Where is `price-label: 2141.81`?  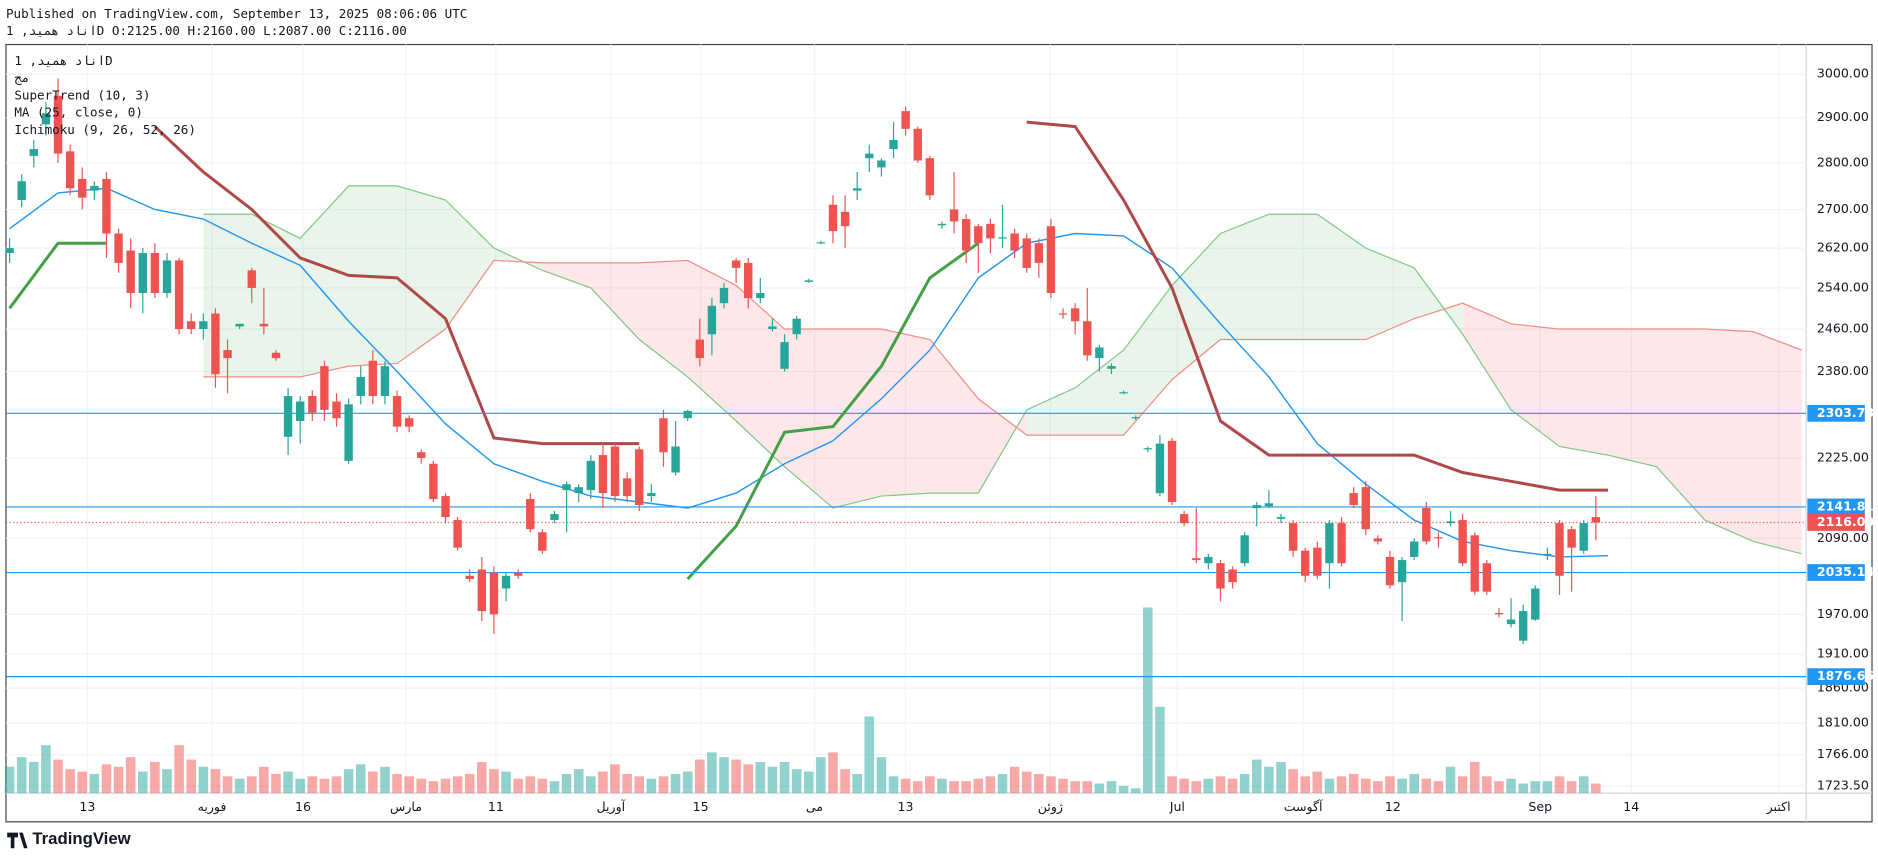
price-label: 2141.81 is located at coordinates (1845, 505).